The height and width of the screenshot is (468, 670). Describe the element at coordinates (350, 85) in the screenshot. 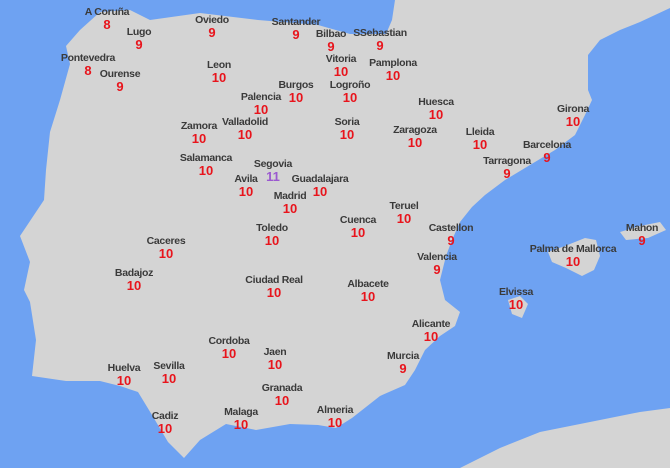

I see `city-name: Logroño` at that location.